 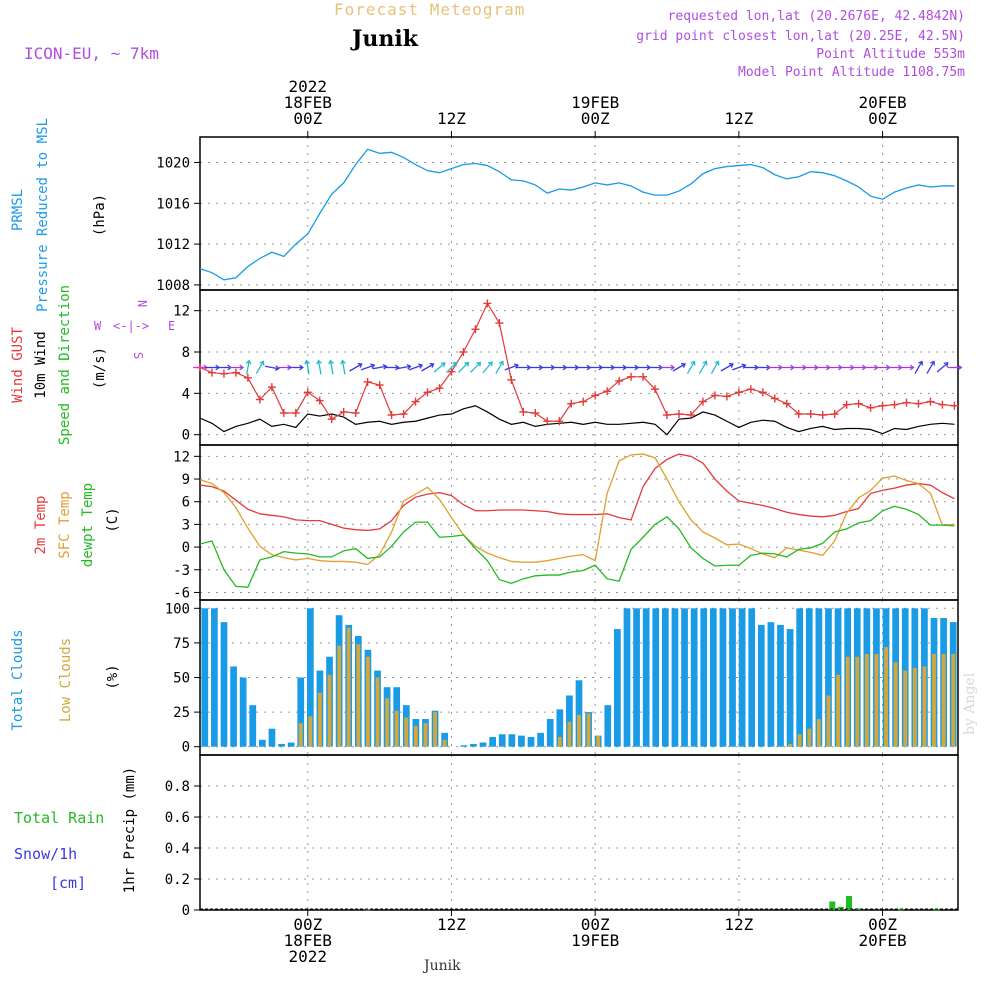 I want to click on time-label-bottom: 19FEB, so click(x=595, y=940).